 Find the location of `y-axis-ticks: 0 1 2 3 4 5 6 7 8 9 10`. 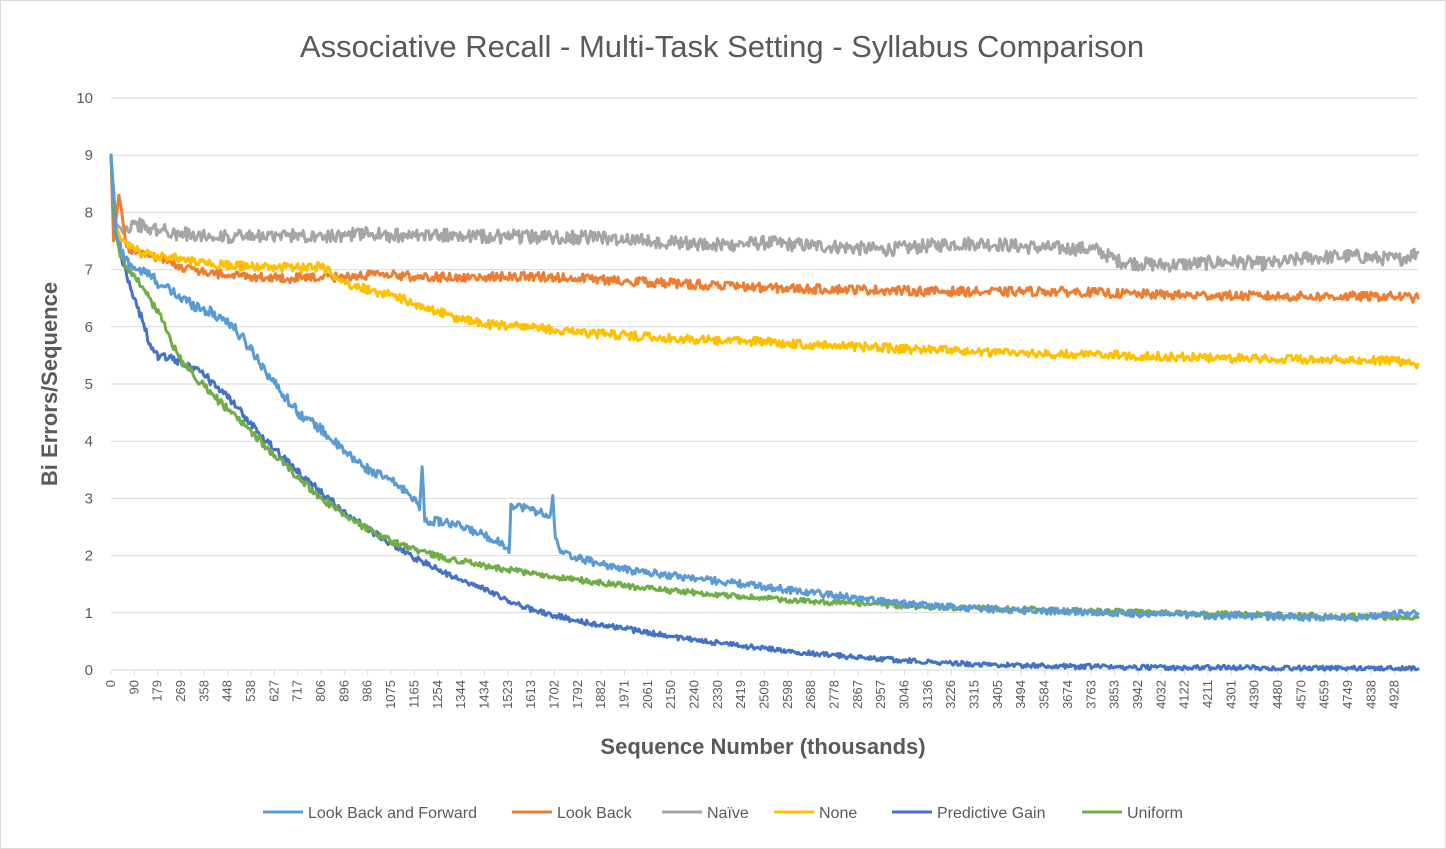

y-axis-ticks: 0 1 2 3 4 5 6 7 8 9 10 is located at coordinates (84, 384).